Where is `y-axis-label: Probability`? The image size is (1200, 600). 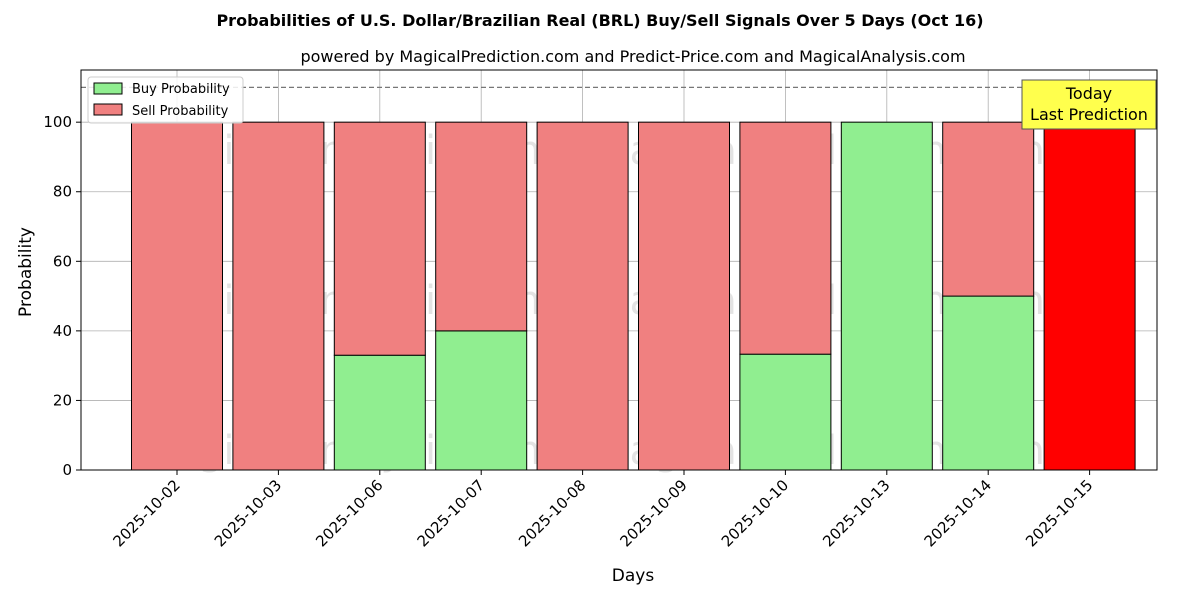
y-axis-label: Probability is located at coordinates (26, 272).